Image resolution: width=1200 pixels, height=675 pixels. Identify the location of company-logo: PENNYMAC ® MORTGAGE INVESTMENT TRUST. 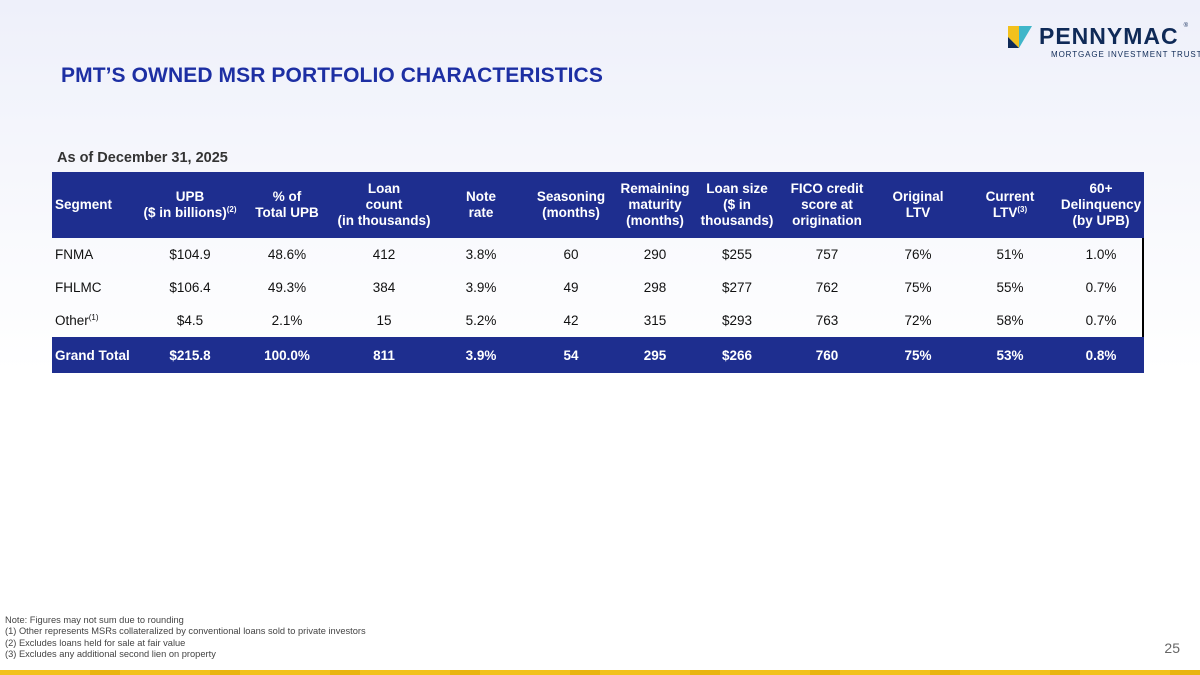
(1104, 42).